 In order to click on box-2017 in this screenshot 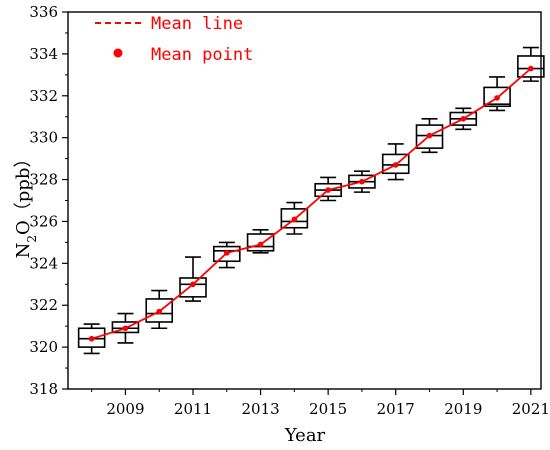, I will do `click(395, 162)`.